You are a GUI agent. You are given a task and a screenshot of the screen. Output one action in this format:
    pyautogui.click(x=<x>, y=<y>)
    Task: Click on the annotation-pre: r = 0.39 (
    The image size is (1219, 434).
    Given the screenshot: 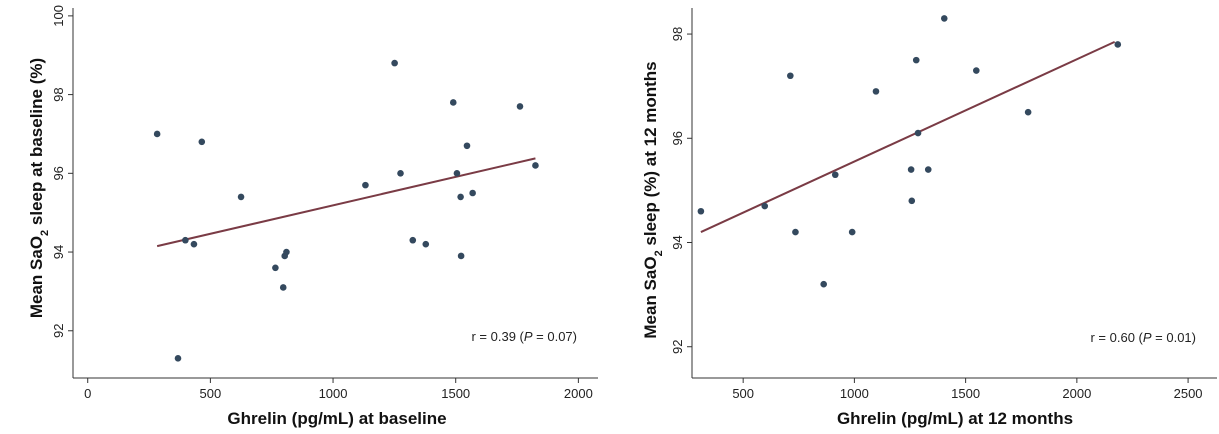 What is the action you would take?
    pyautogui.click(x=497, y=336)
    